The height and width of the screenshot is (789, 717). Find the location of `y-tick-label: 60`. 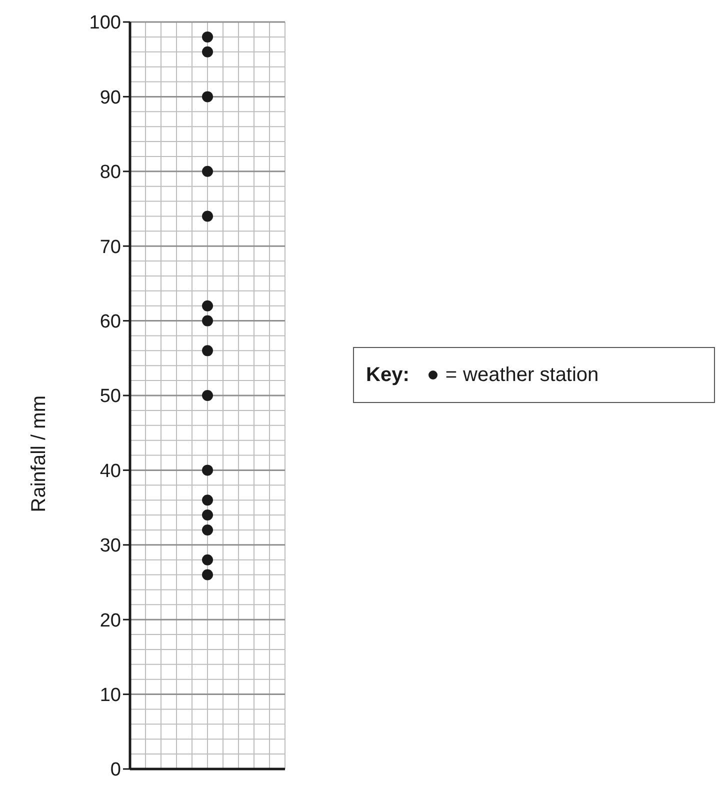

y-tick-label: 60 is located at coordinates (110, 322).